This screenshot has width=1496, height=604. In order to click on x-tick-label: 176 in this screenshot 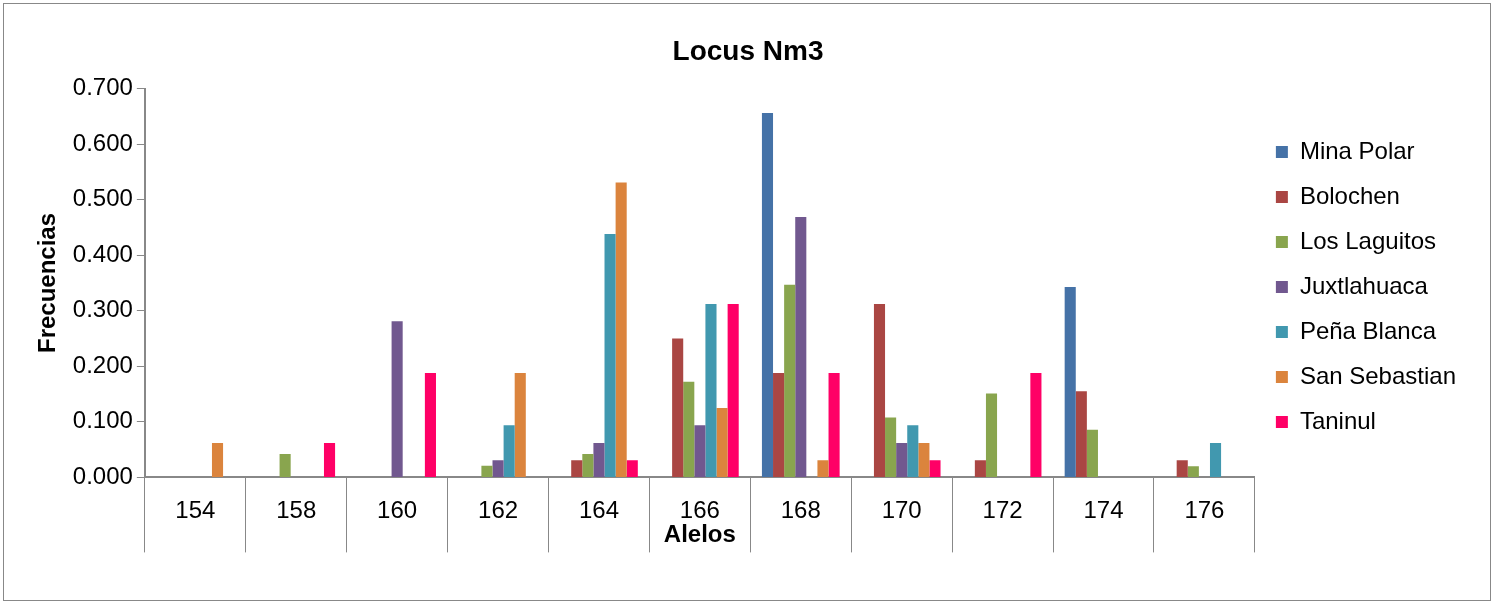, I will do `click(1204, 510)`.